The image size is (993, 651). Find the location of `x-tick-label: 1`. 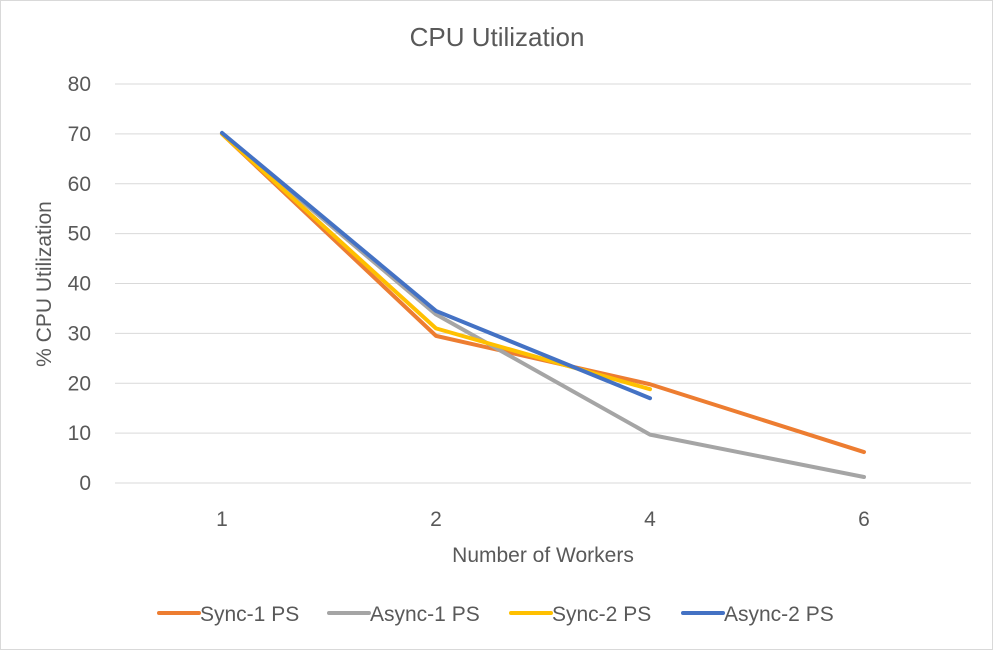

x-tick-label: 1 is located at coordinates (222, 519).